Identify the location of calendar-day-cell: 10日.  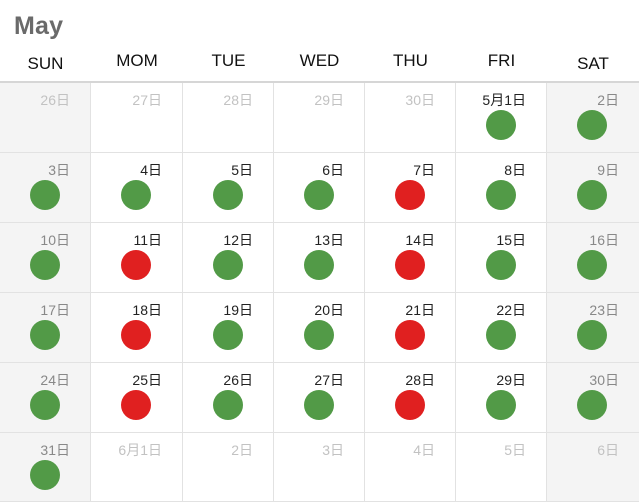
(45, 258).